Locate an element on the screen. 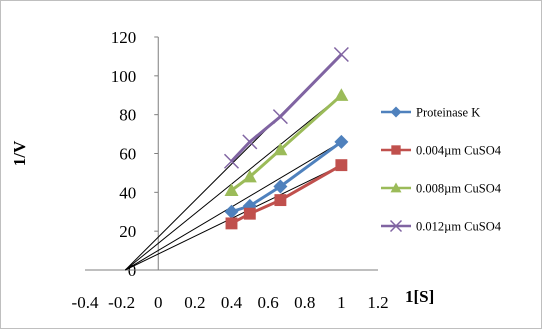 The height and width of the screenshot is (329, 542). legend-item: 0.004µm CuSO4 is located at coordinates (441, 151).